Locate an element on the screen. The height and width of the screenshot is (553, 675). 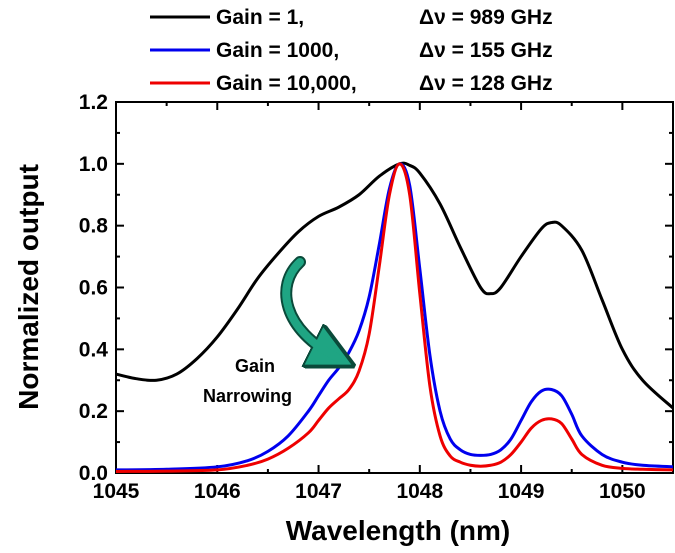
x-tick-label: 1048 is located at coordinates (419, 491).